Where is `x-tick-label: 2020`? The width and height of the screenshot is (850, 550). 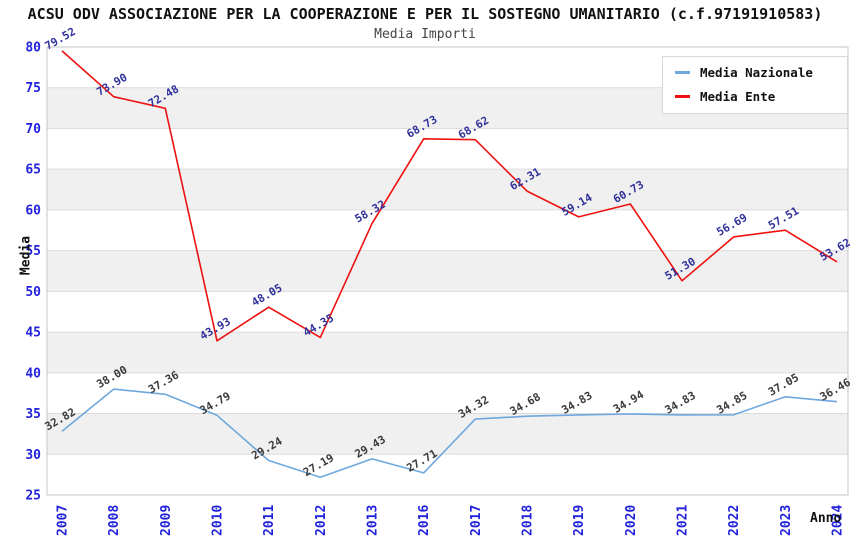 x-tick-label: 2020 is located at coordinates (631, 520).